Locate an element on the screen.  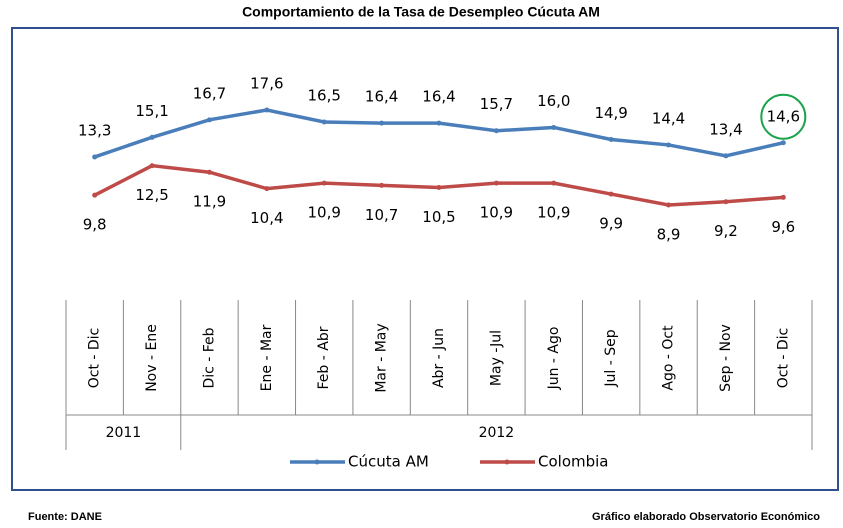
data-label: 11,9 is located at coordinates (209, 202).